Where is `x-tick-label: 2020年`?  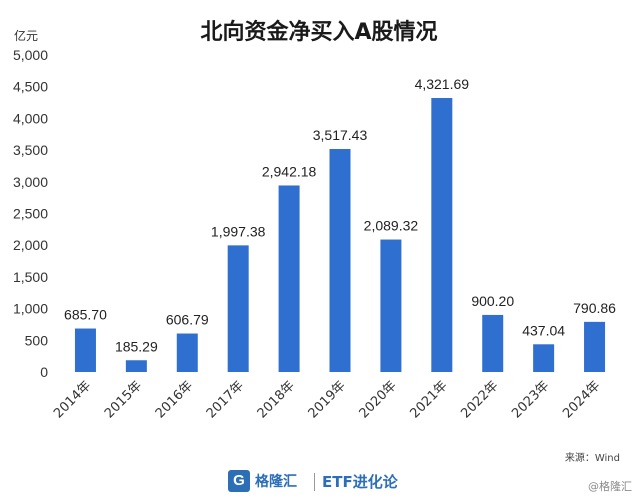 x-tick-label: 2020年 is located at coordinates (378, 399).